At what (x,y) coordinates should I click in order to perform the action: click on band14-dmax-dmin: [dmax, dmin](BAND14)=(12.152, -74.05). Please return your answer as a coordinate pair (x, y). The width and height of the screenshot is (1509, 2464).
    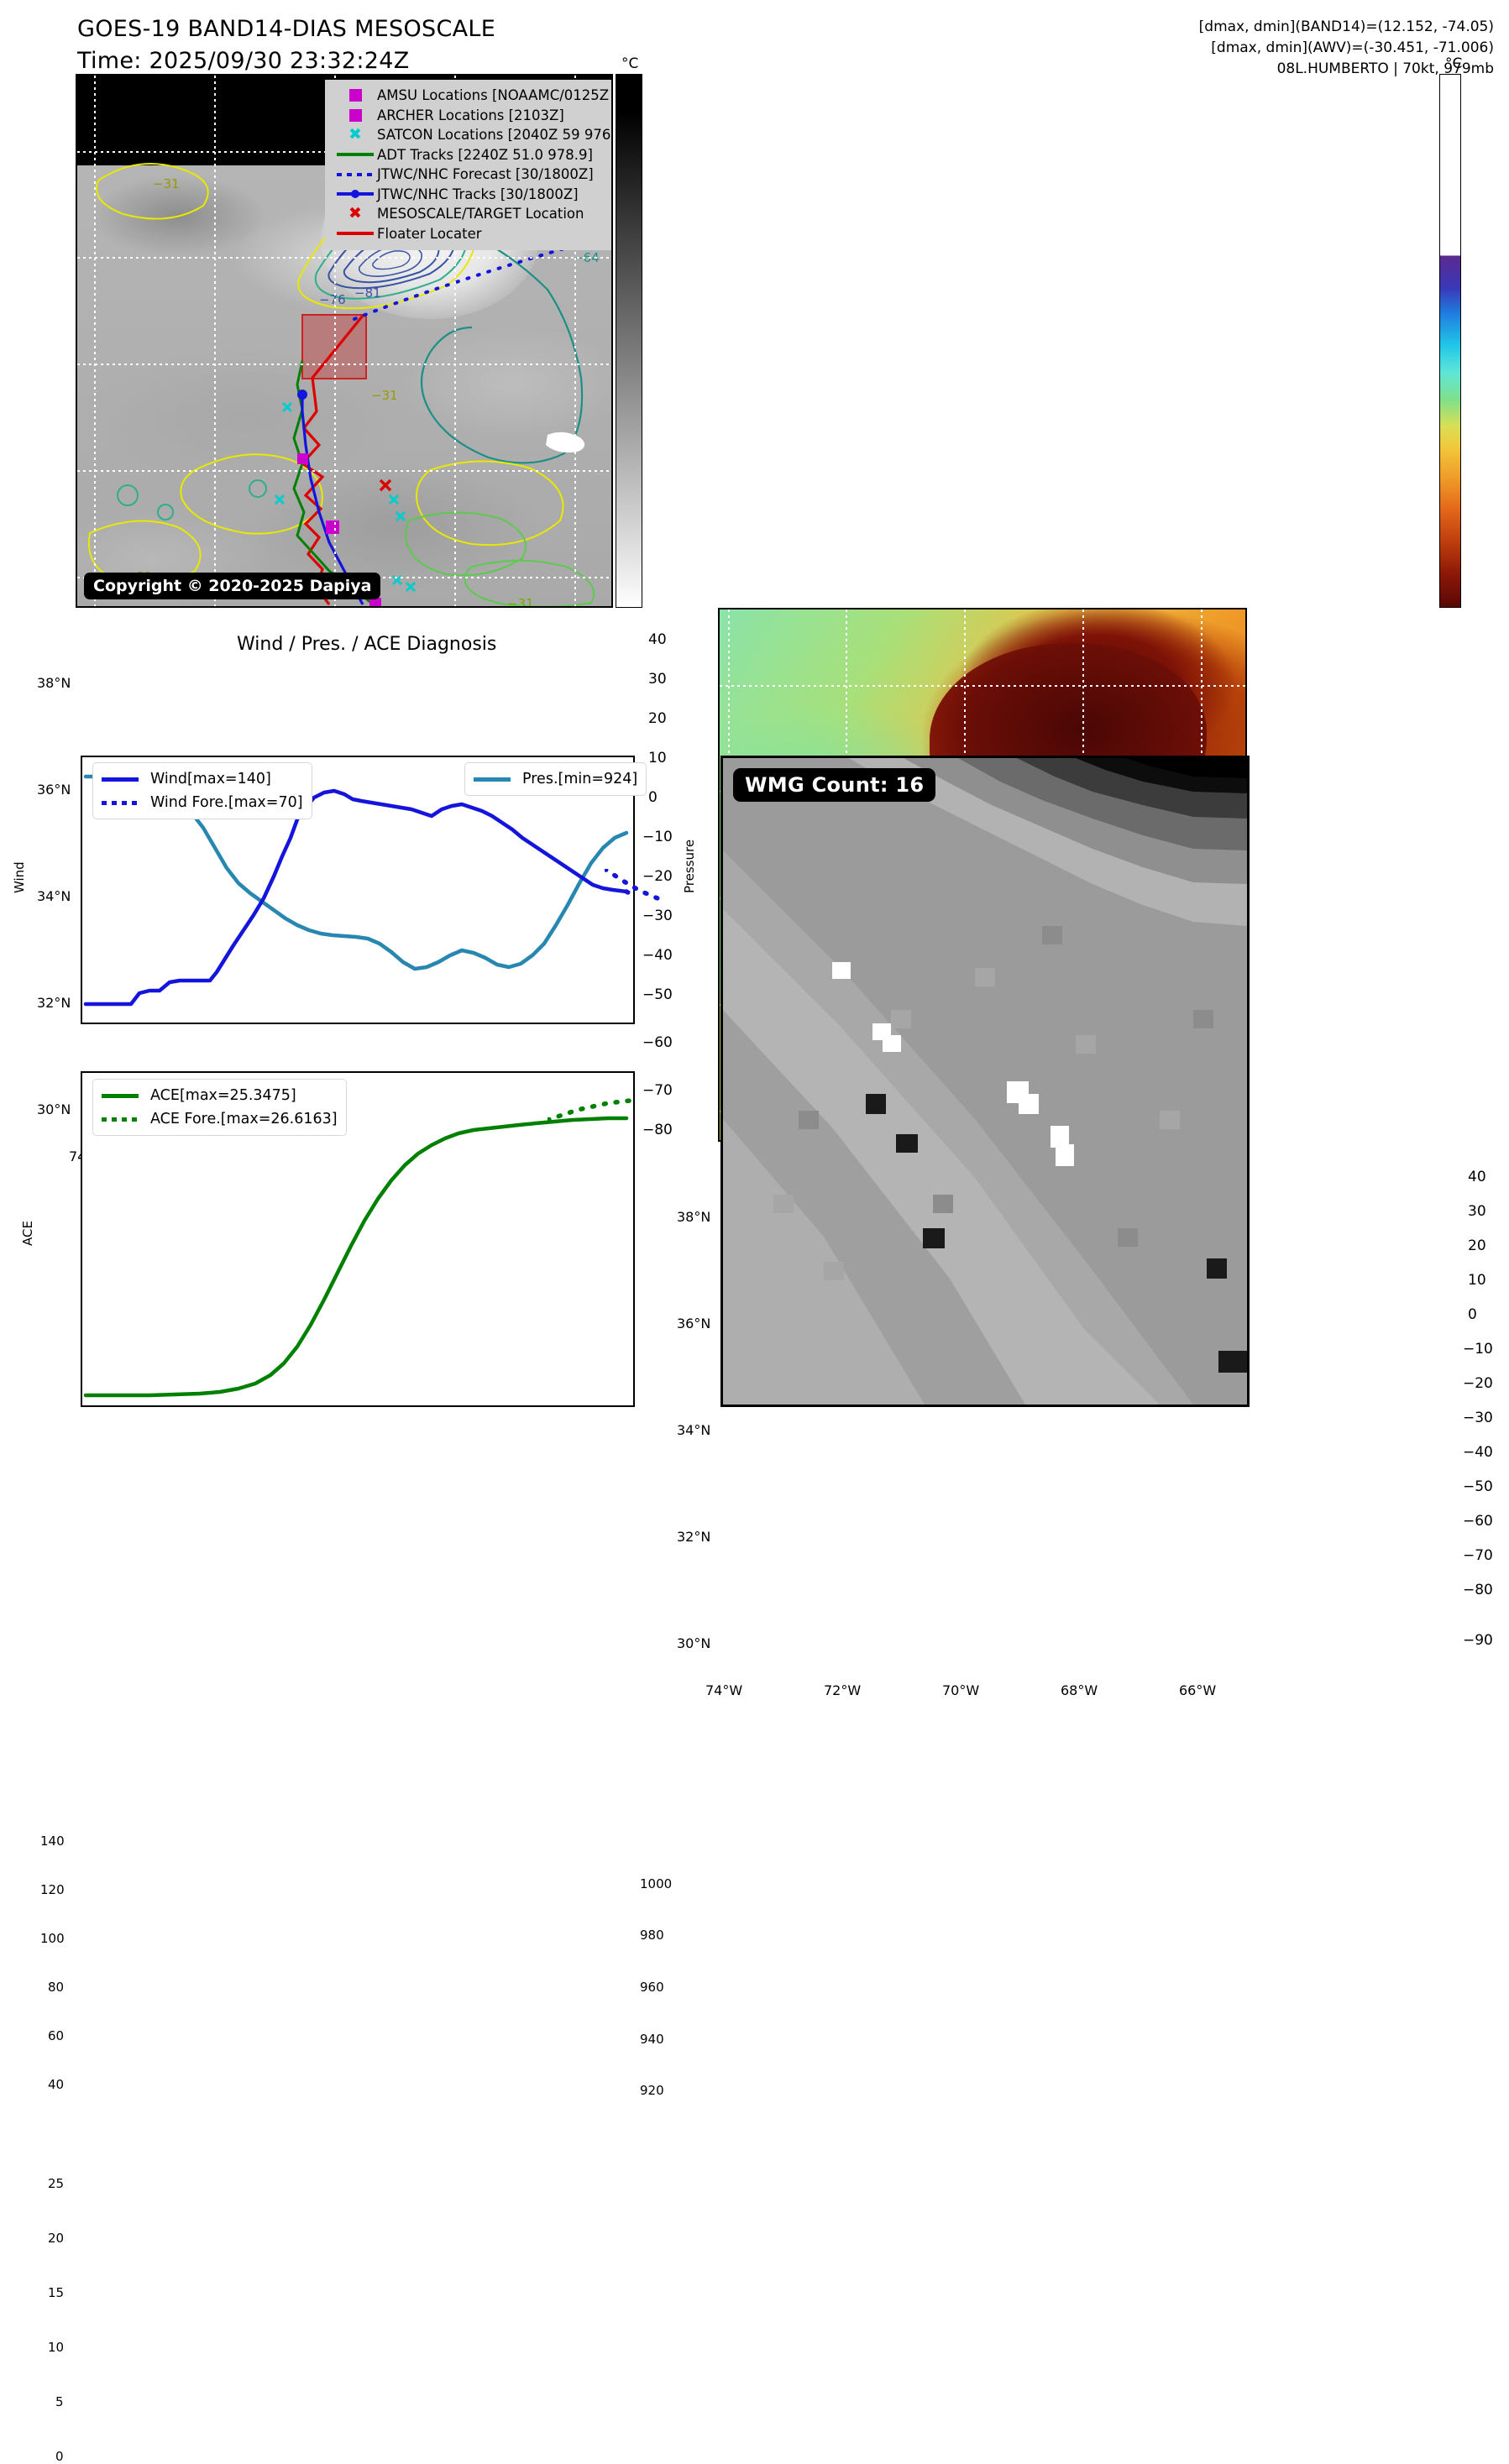
    Looking at the image, I should click on (1346, 26).